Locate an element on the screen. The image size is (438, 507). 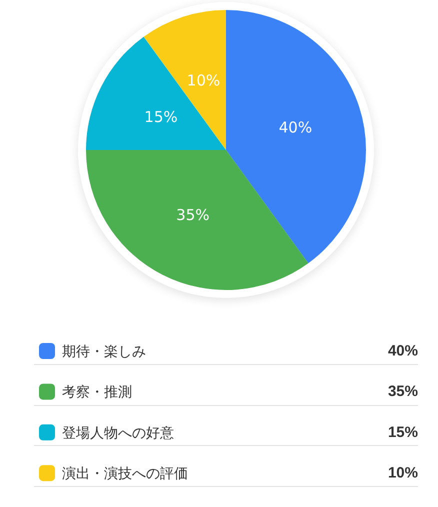
legend-label: 期待・楽しみ is located at coordinates (104, 351).